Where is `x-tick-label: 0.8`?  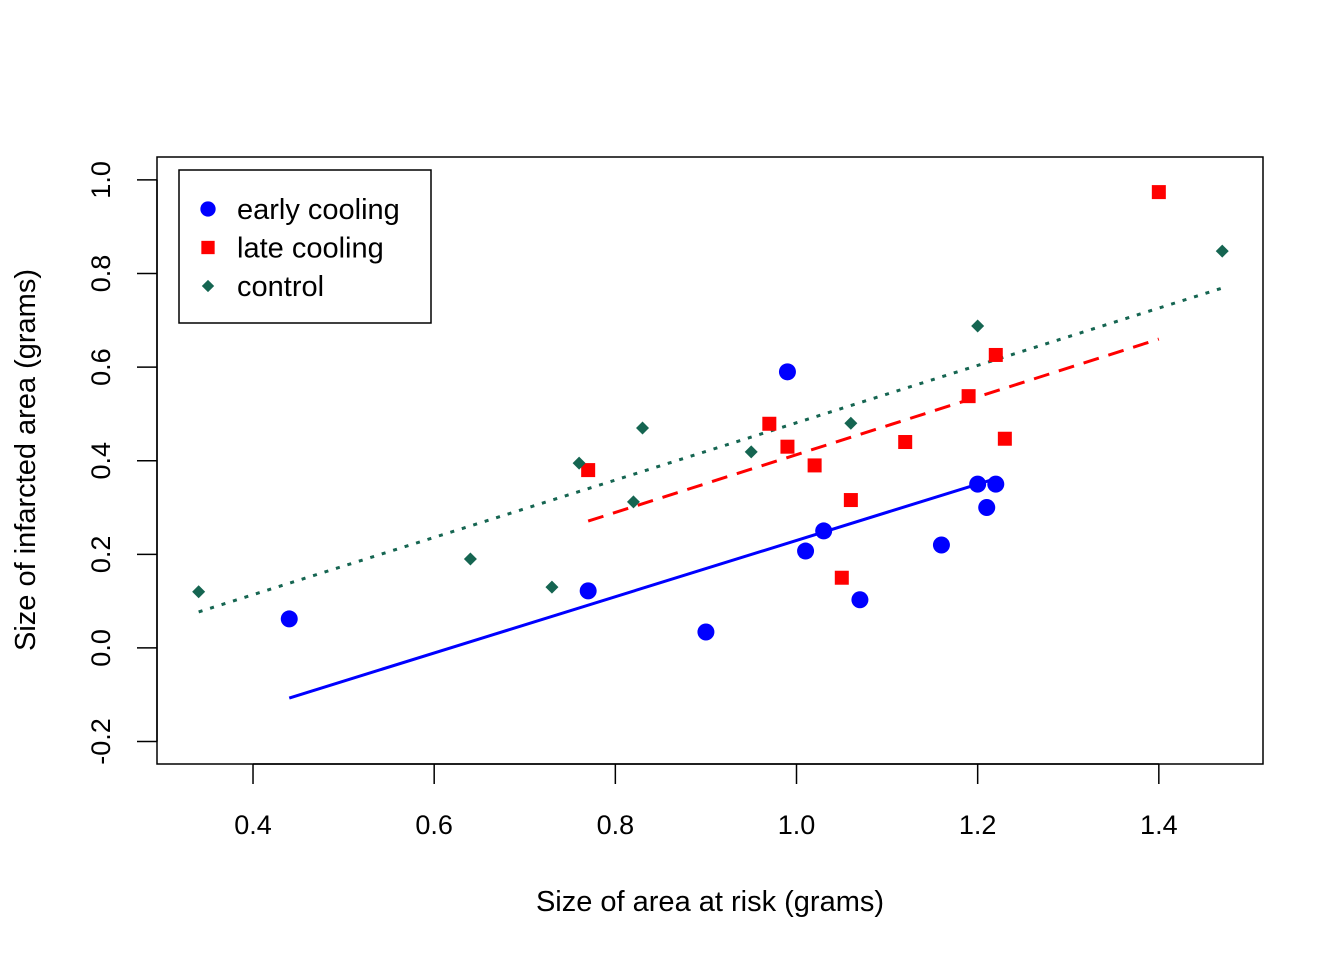
x-tick-label: 0.8 is located at coordinates (616, 825).